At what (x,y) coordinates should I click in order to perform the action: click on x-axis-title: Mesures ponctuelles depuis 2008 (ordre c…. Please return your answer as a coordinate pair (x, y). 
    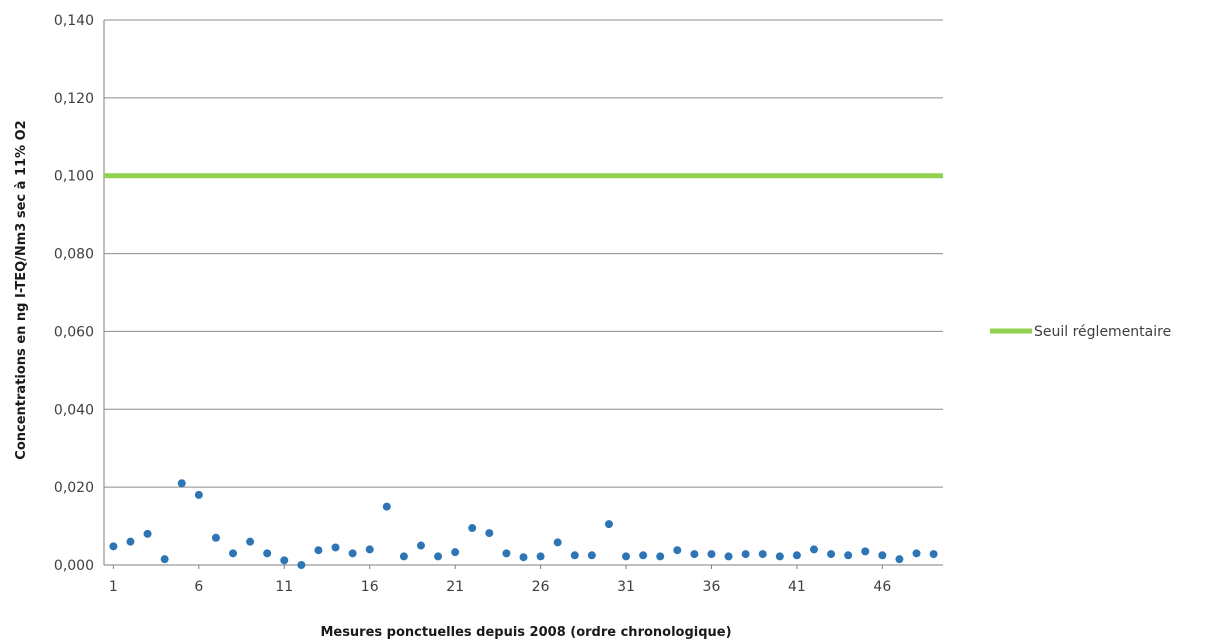
    Looking at the image, I should click on (525, 632).